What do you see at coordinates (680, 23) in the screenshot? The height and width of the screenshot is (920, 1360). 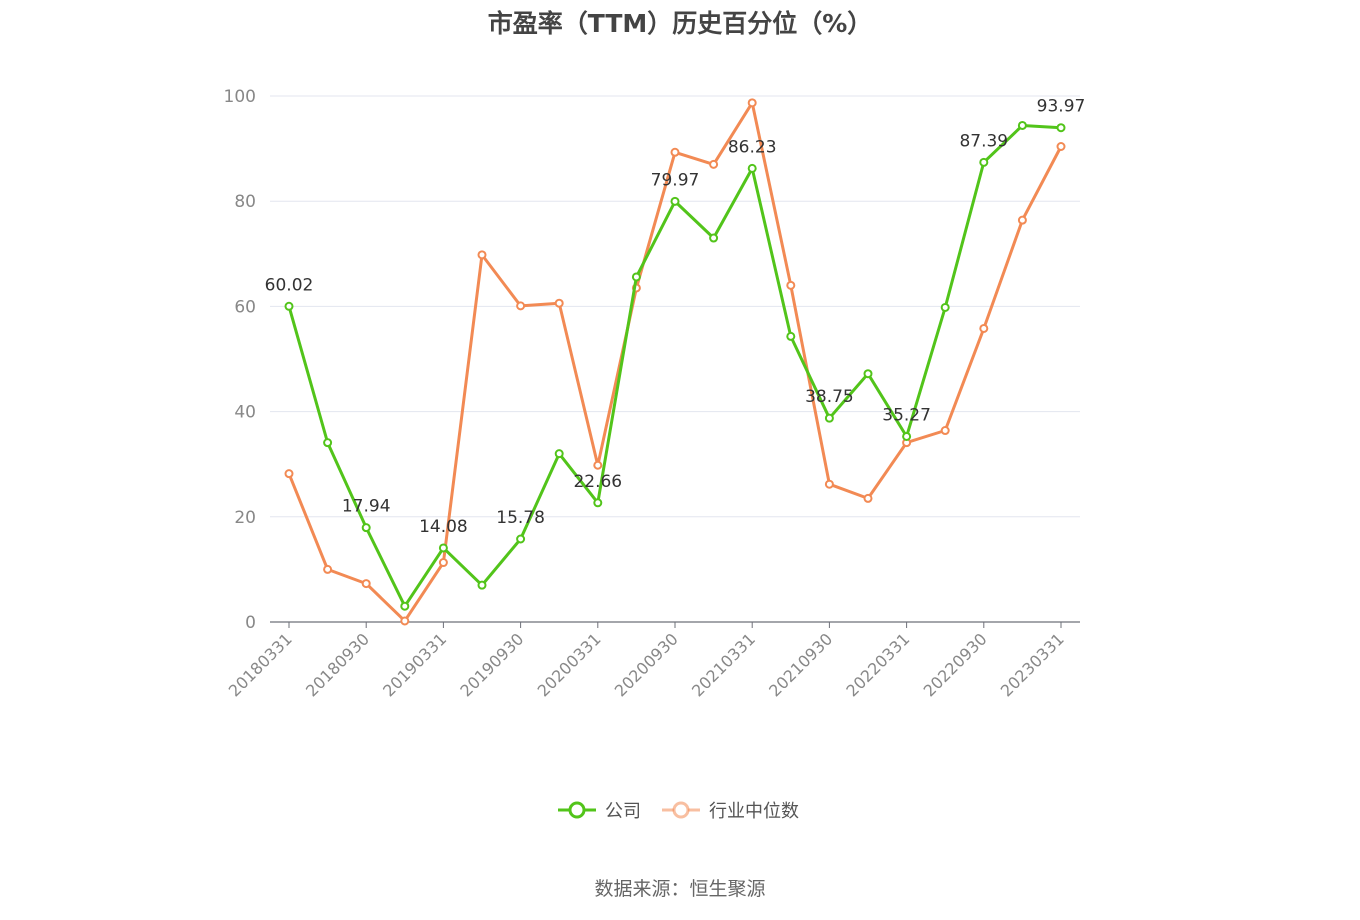 I see `chart-title: 市盈率（TTM）历史百分位（%）` at bounding box center [680, 23].